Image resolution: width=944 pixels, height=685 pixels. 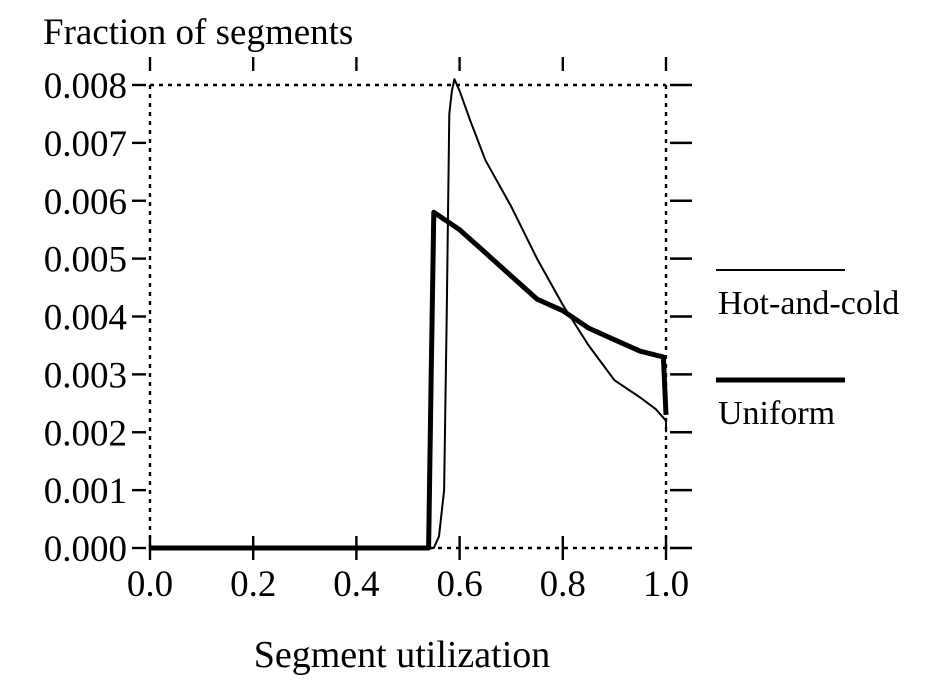 What do you see at coordinates (563, 584) in the screenshot?
I see `x-tick-label: 0.8` at bounding box center [563, 584].